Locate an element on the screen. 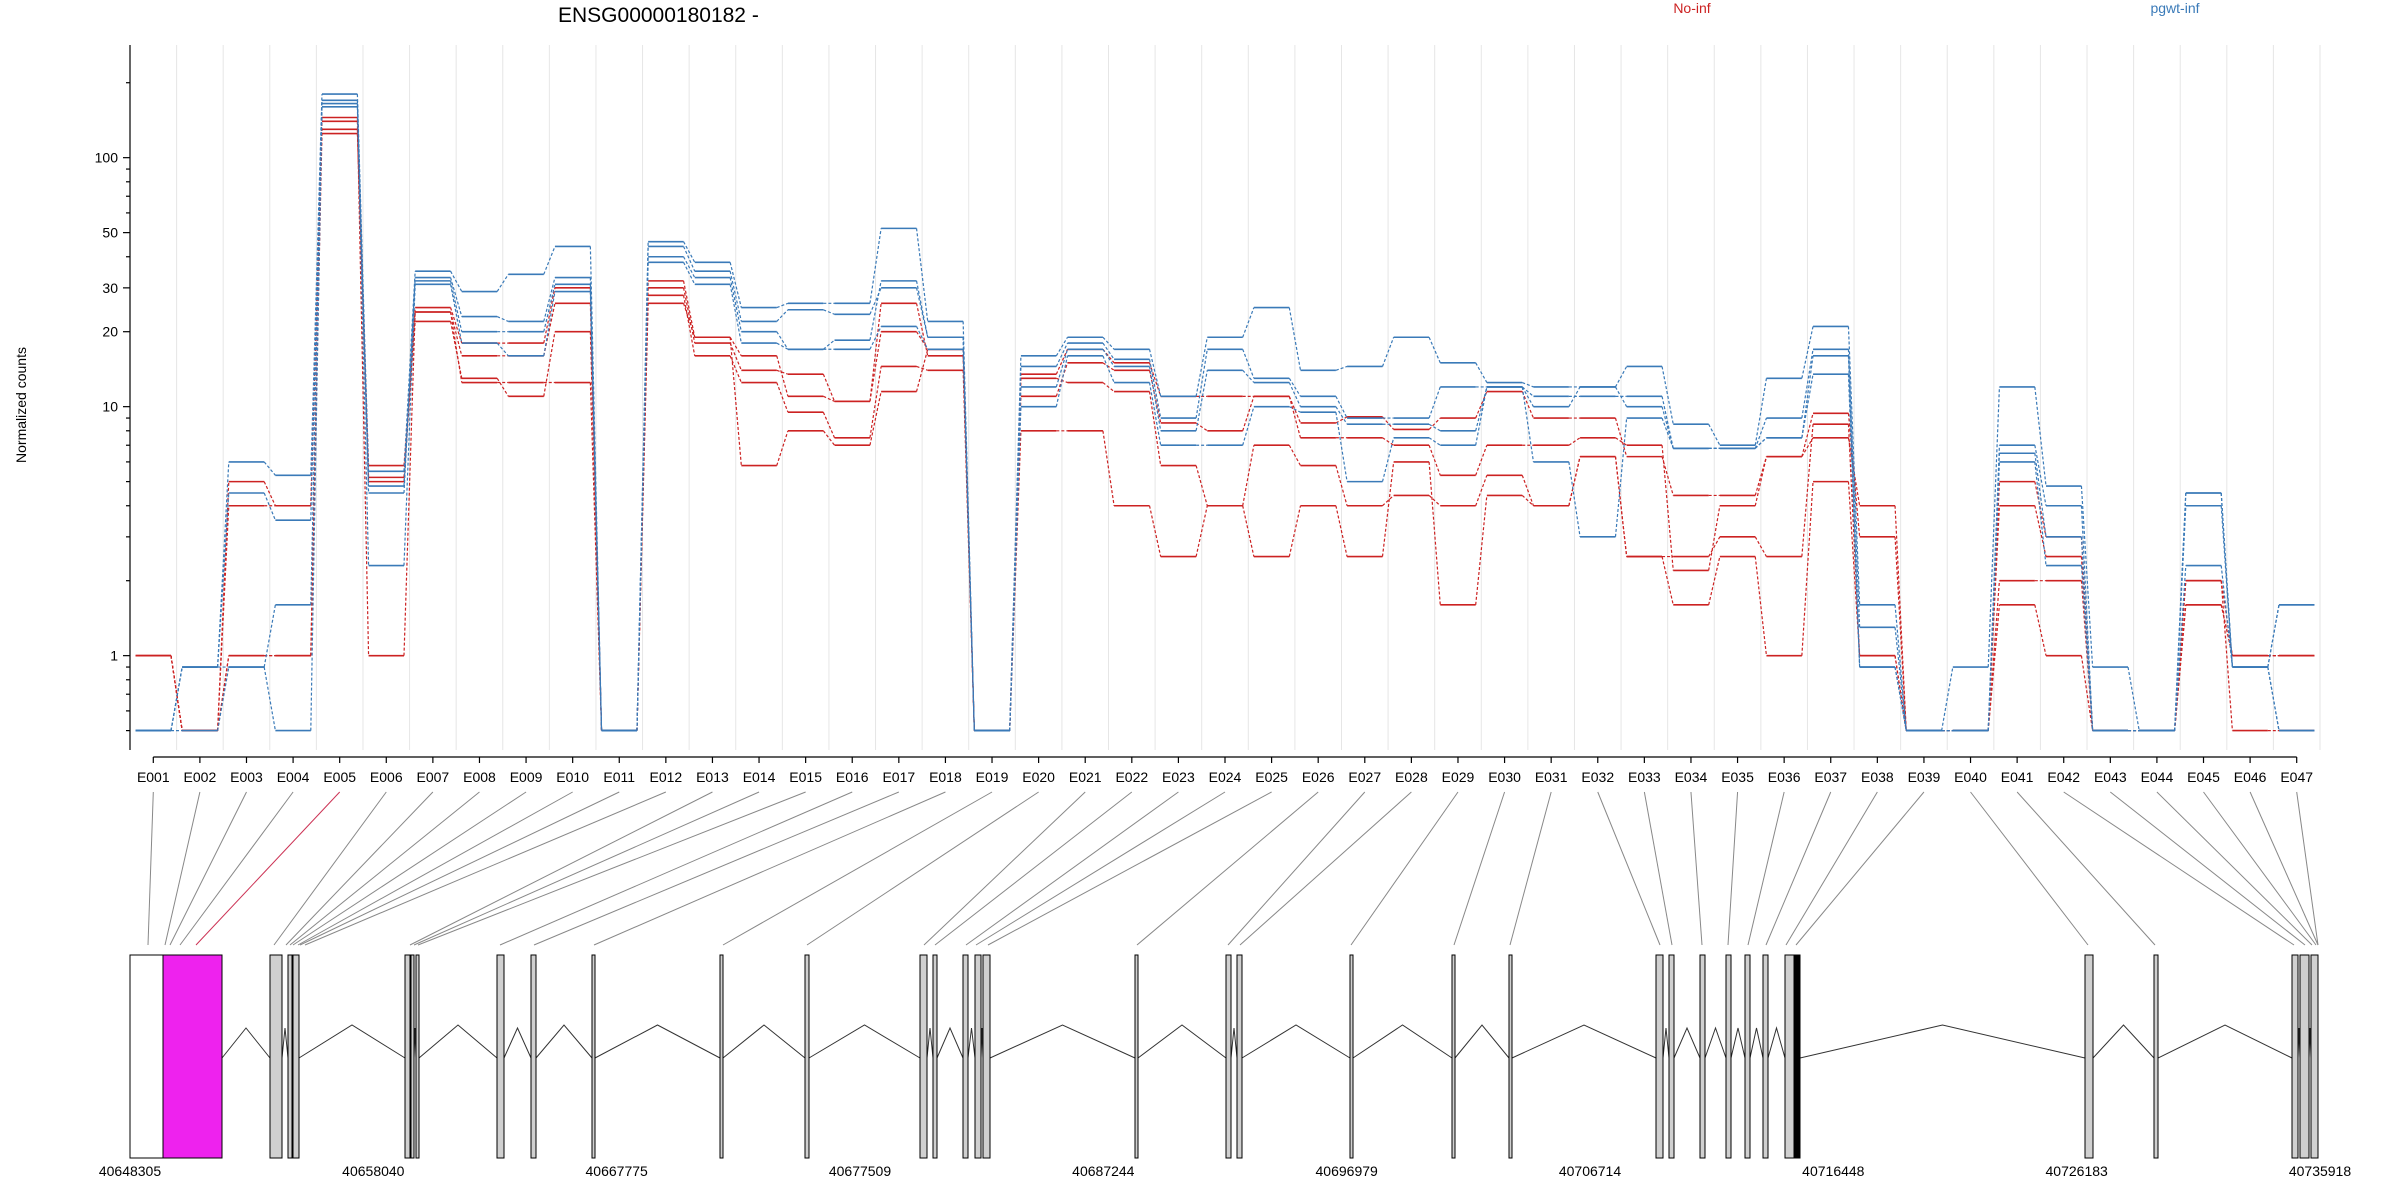  x-tick-label: E022 is located at coordinates (1131, 777).